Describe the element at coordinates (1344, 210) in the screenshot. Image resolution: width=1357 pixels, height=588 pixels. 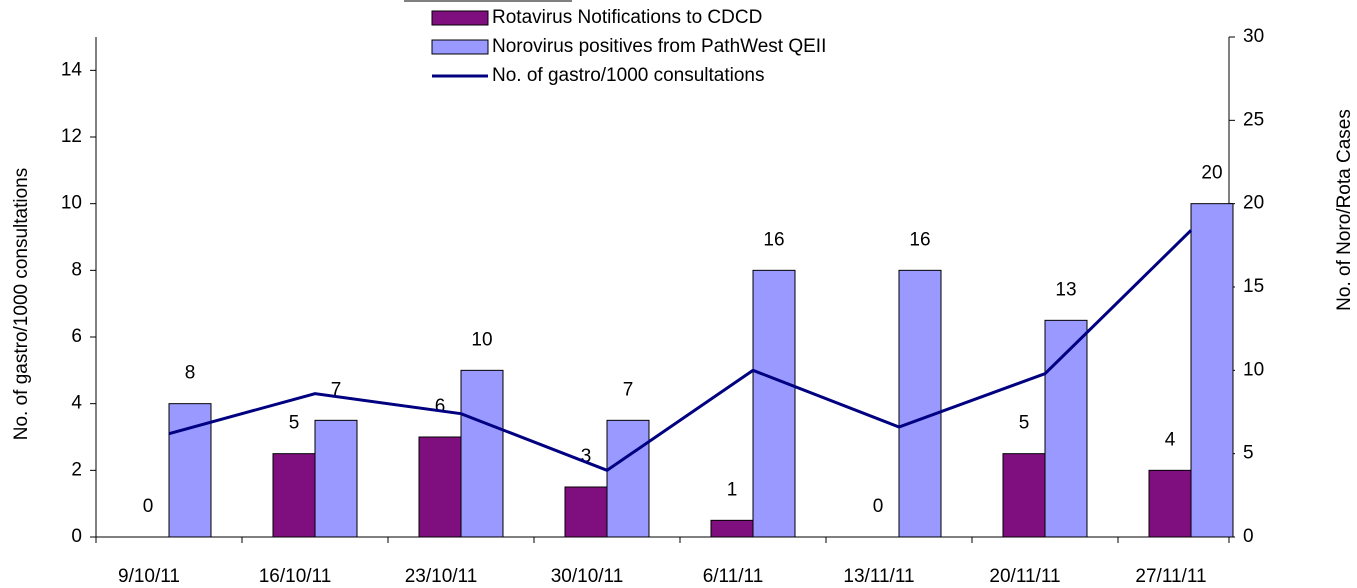
I see `y2-axis-label: No. of Noro/Rota Cases` at that location.